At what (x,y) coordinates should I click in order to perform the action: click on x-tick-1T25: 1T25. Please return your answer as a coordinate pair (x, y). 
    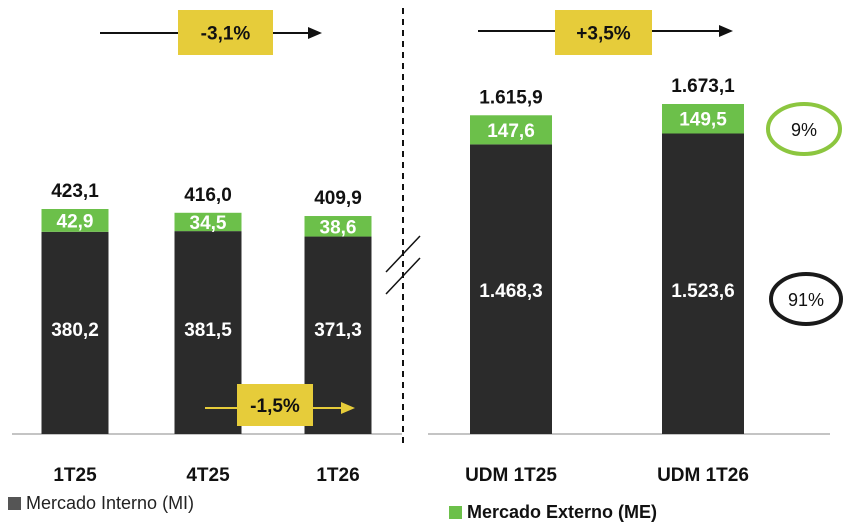
    Looking at the image, I should click on (75, 475).